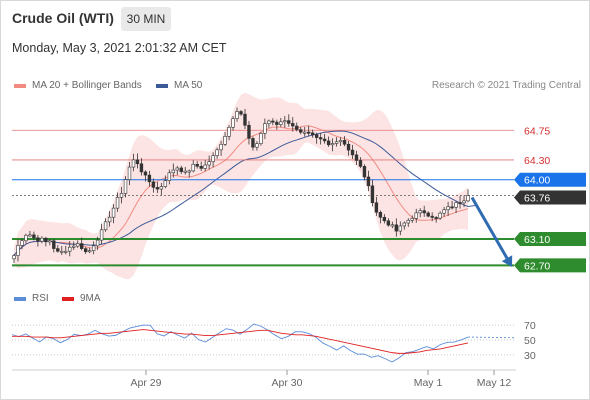 The image size is (590, 400). Describe the element at coordinates (20, 298) in the screenshot. I see `legend-rsi-swatch` at that location.